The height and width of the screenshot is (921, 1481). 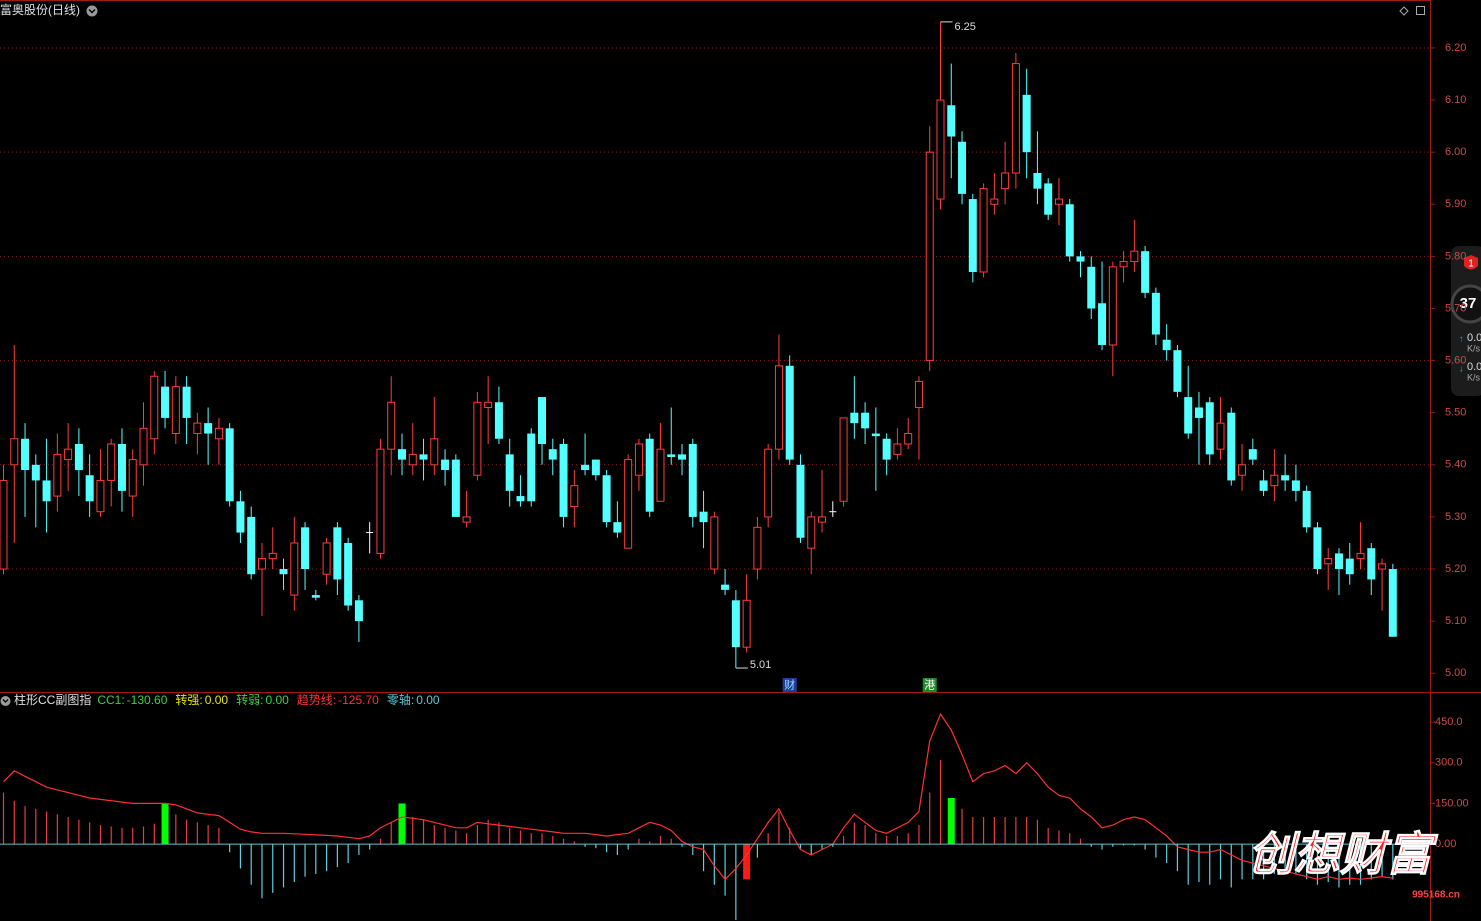 I want to click on event-label: 港, so click(x=929, y=684).